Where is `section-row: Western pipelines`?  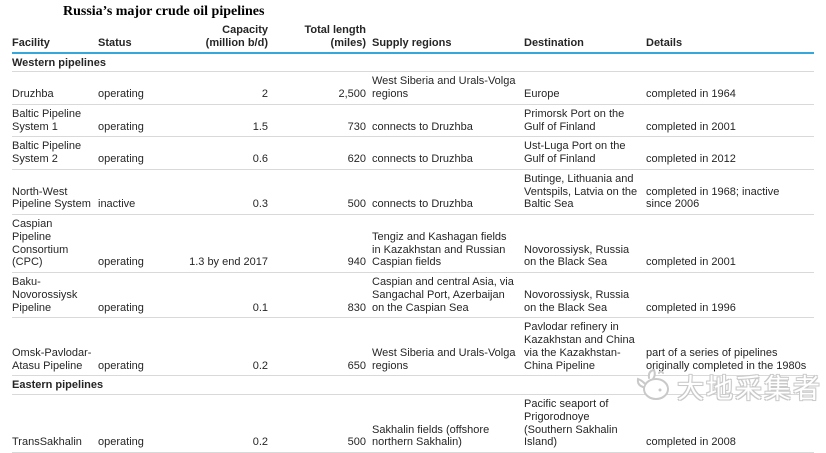
section-row: Western pipelines is located at coordinates (413, 62).